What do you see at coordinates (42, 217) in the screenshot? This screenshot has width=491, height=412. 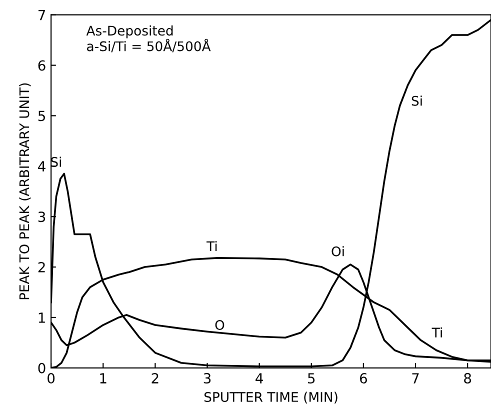 I see `y-tick-label: 3` at bounding box center [42, 217].